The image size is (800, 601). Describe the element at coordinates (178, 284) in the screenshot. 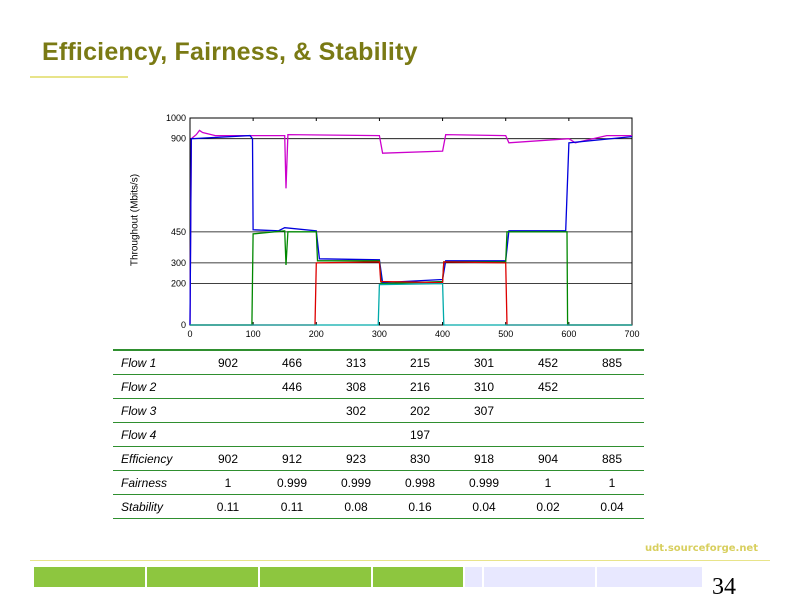

I see `y-tick-label: 200` at that location.